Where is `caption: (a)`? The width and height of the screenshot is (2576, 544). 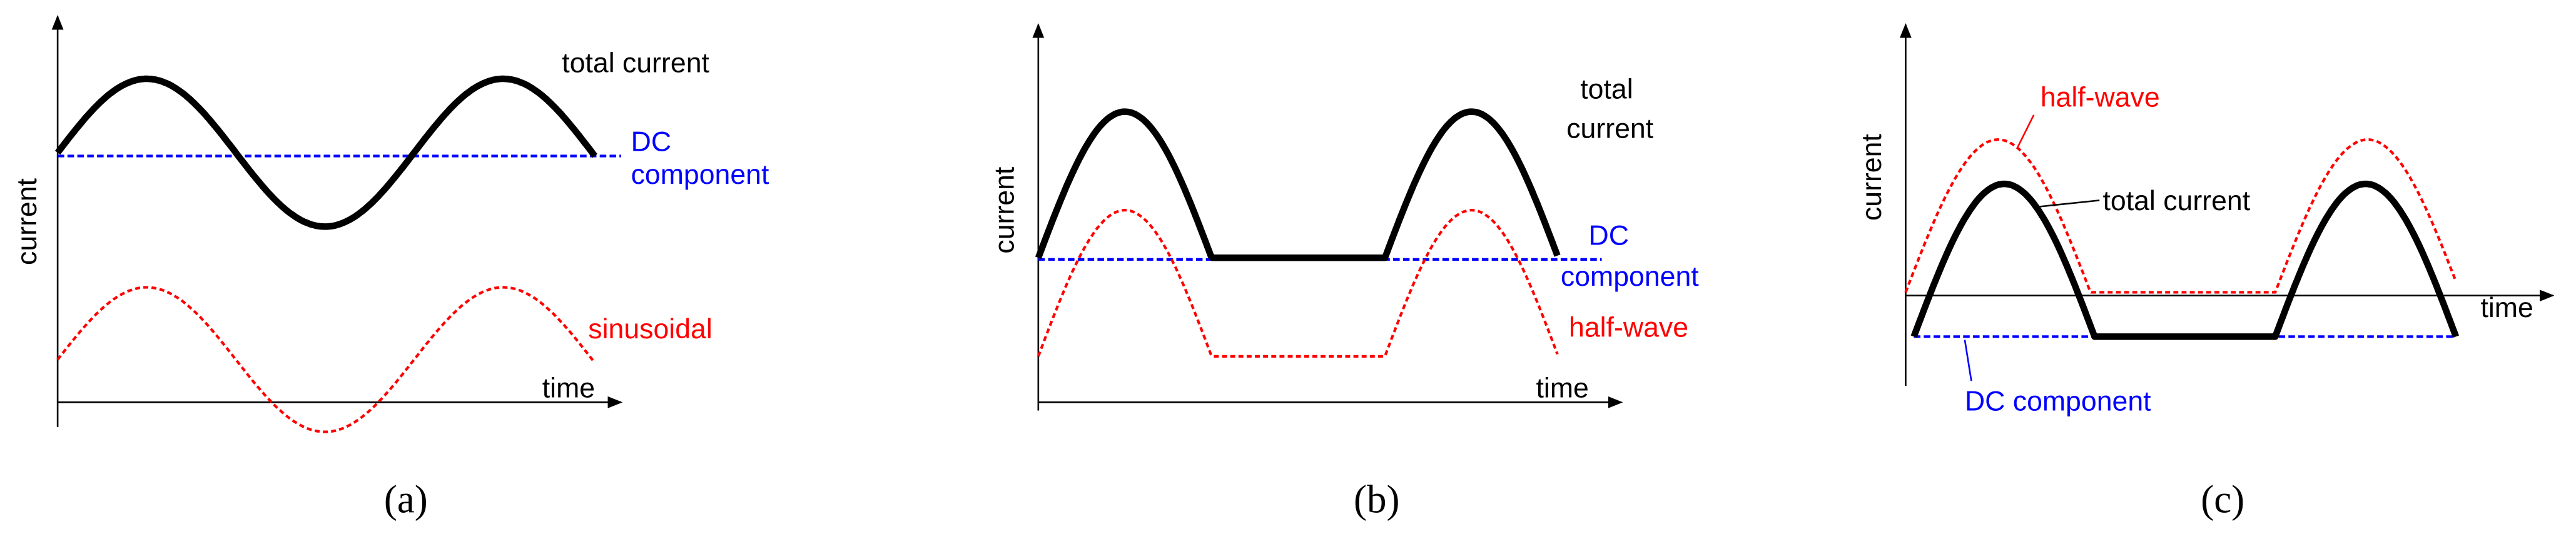 caption: (a) is located at coordinates (406, 499).